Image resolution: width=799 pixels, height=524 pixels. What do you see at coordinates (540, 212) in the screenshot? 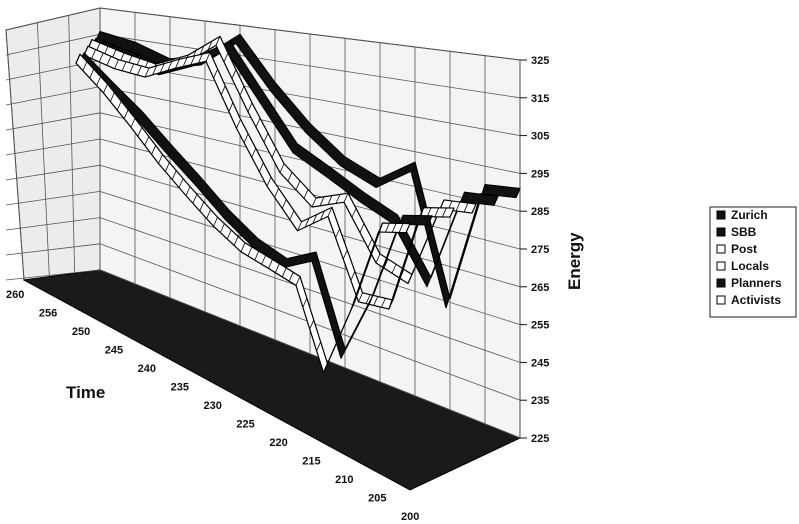
I see `y-tick-label: 285` at bounding box center [540, 212].